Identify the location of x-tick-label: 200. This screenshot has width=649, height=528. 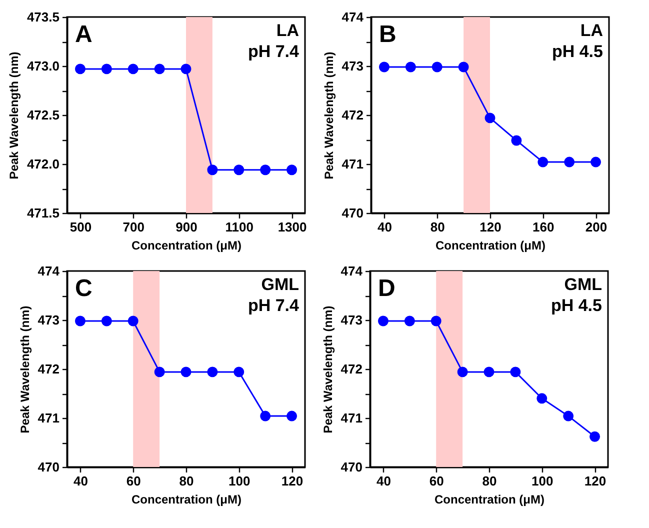
(596, 227).